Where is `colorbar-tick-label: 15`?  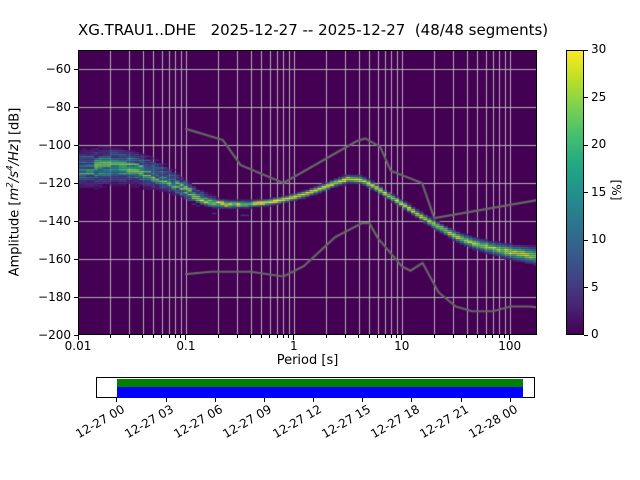 colorbar-tick-label: 15 is located at coordinates (599, 191).